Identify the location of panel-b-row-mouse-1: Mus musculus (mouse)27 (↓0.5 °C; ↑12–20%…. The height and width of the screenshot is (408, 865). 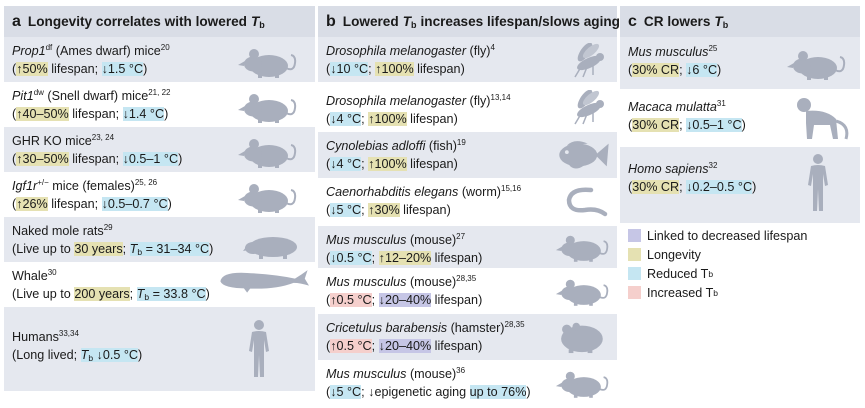
(467, 247).